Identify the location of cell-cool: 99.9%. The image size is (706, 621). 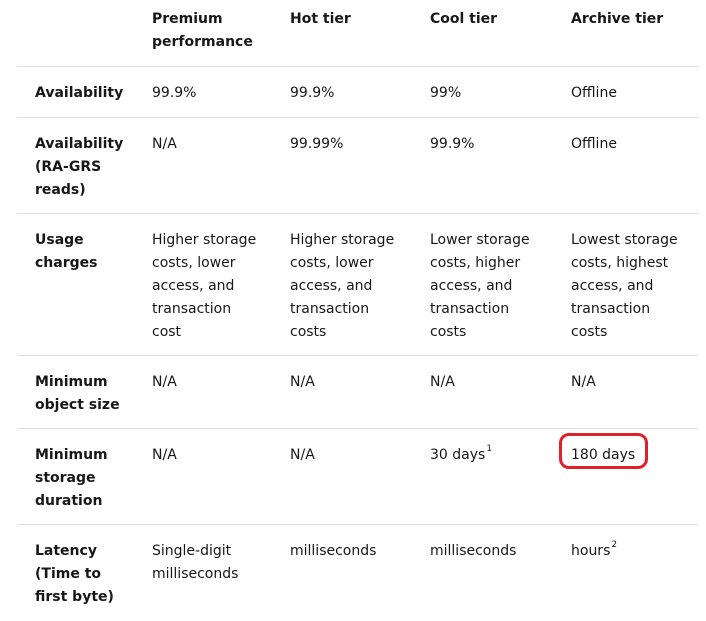
(500, 165).